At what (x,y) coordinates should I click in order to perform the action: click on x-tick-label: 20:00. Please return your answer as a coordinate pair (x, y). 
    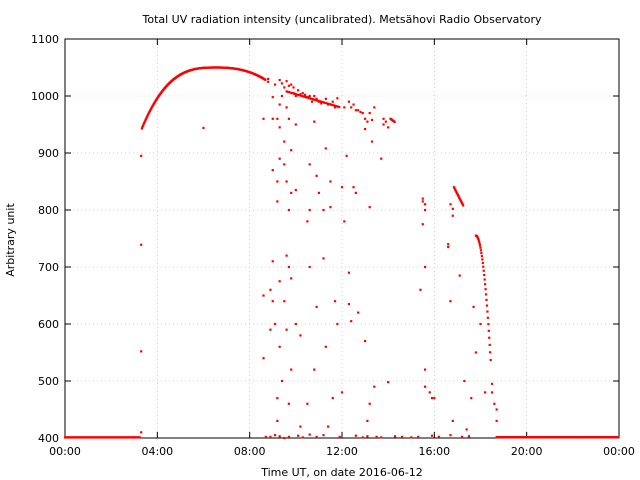
    Looking at the image, I should click on (527, 451).